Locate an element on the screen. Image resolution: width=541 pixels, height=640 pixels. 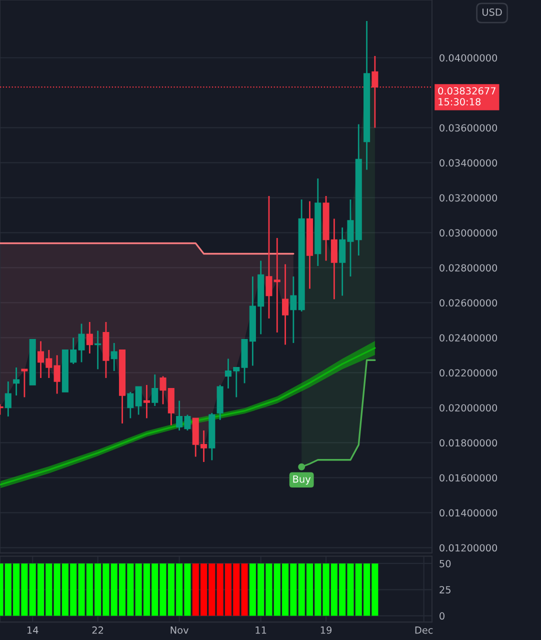
x-tick-label: 22 is located at coordinates (98, 630).